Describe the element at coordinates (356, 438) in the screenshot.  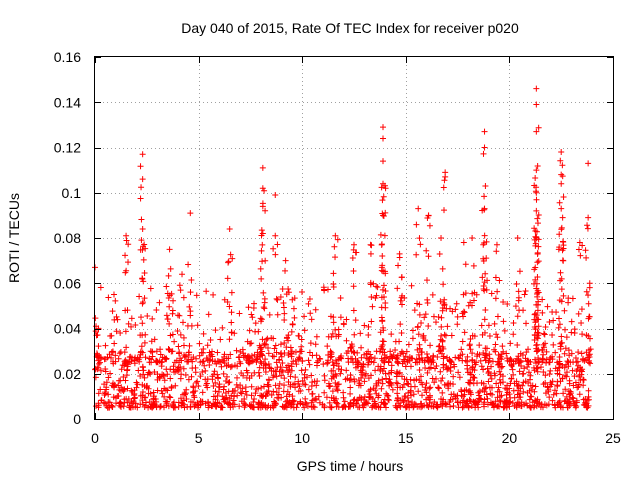
I see `x-tick-labels: 0 5 10 15 20 25` at that location.